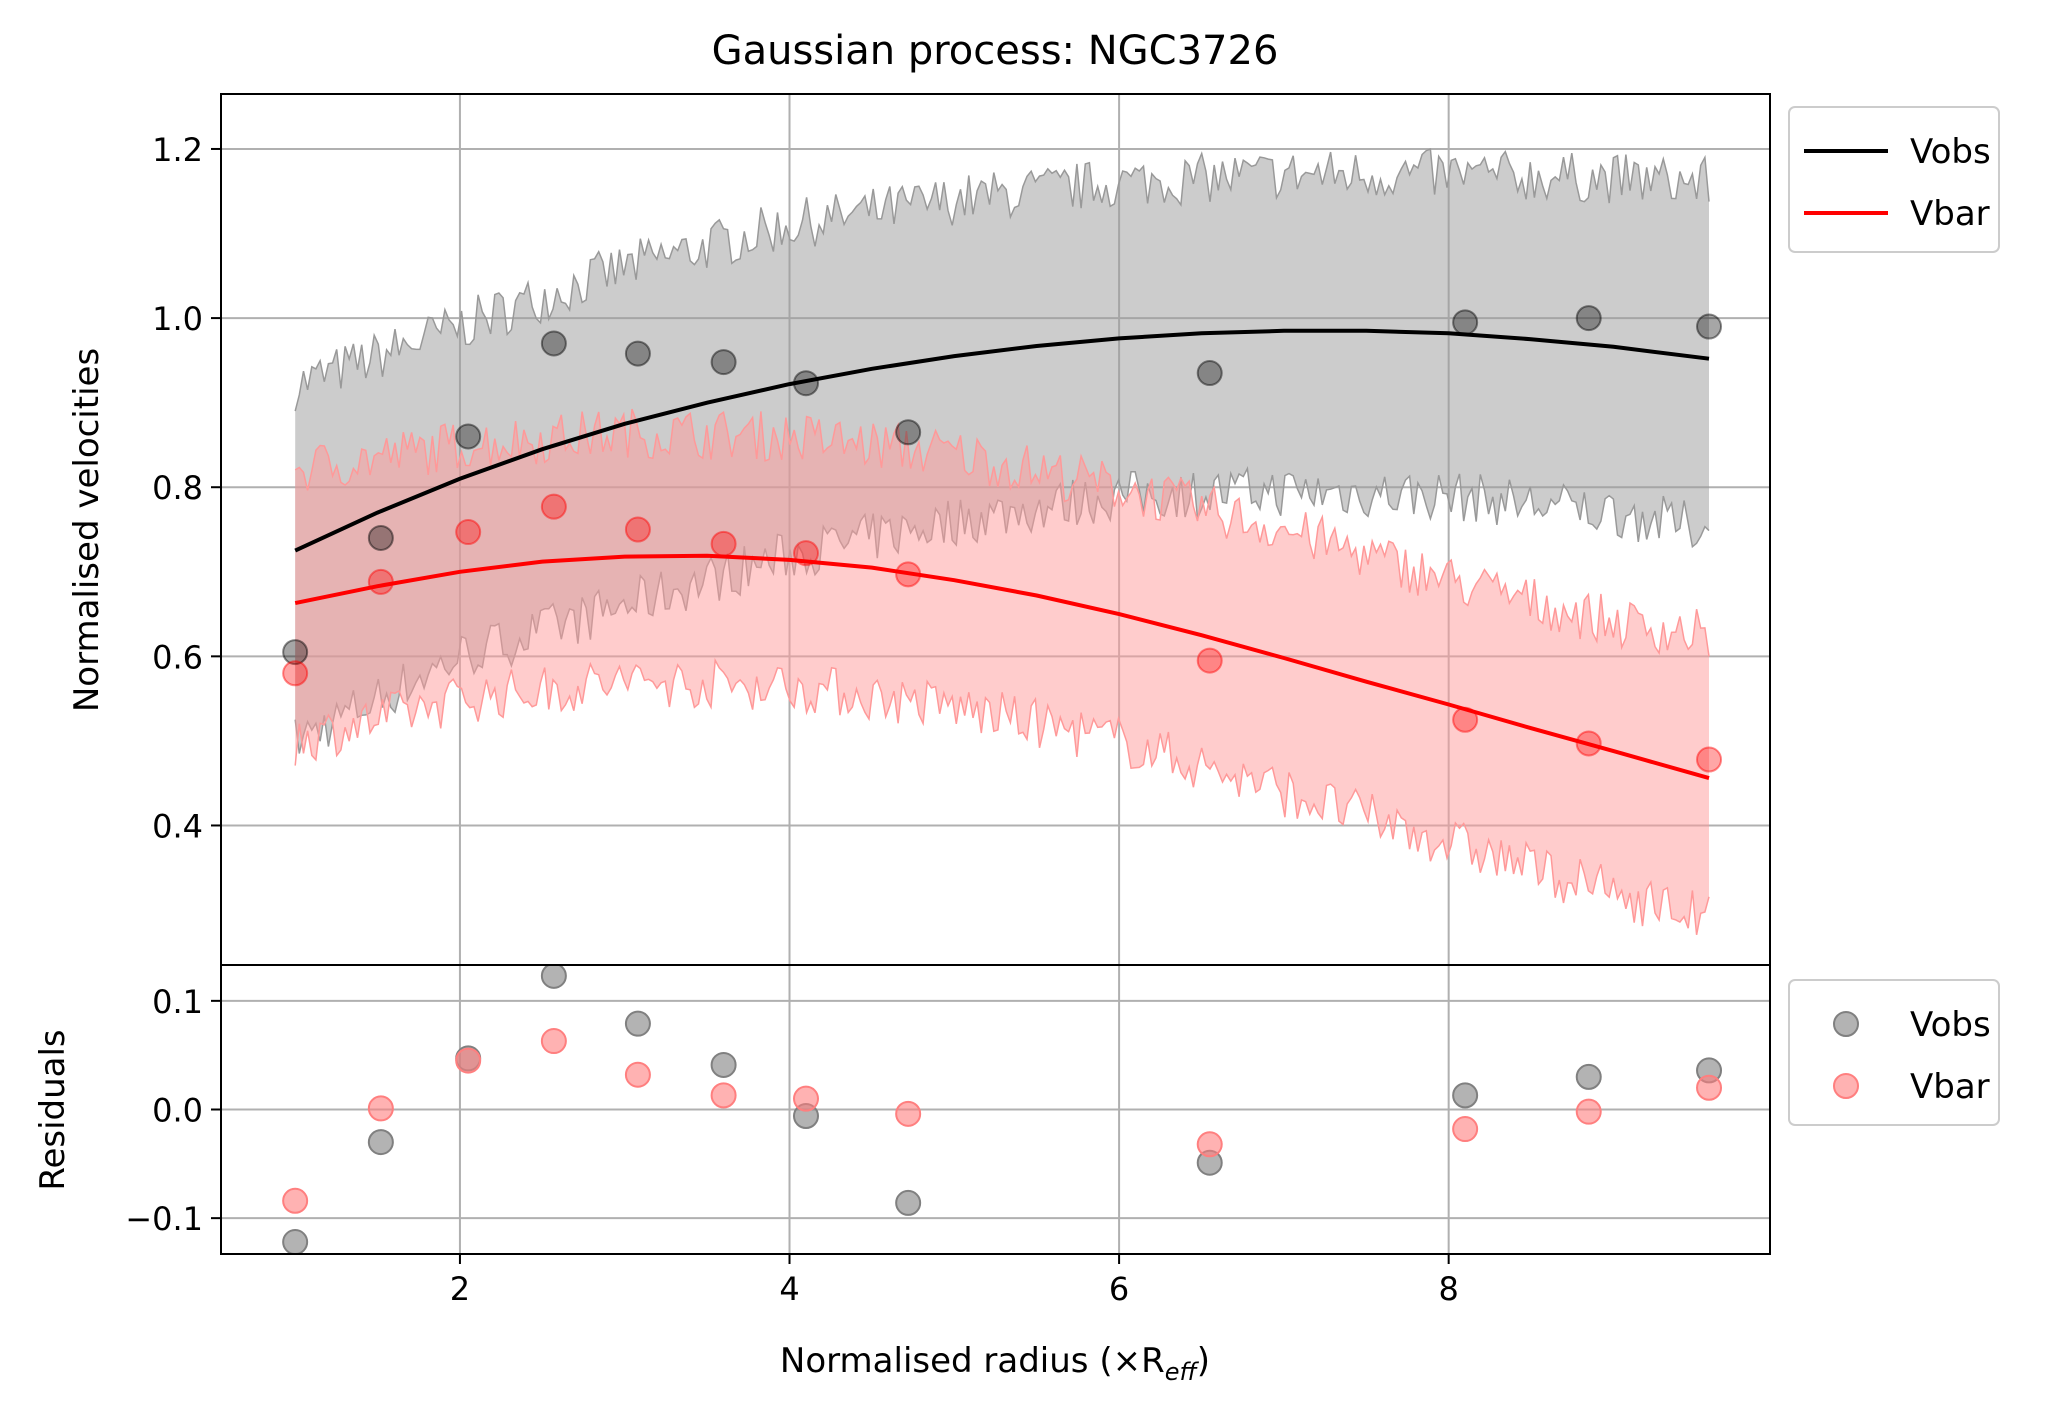 The width and height of the screenshot is (2054, 1406). Describe the element at coordinates (954, 1281) in the screenshot. I see `residual-x-ticks: 2 4 6 8` at that location.